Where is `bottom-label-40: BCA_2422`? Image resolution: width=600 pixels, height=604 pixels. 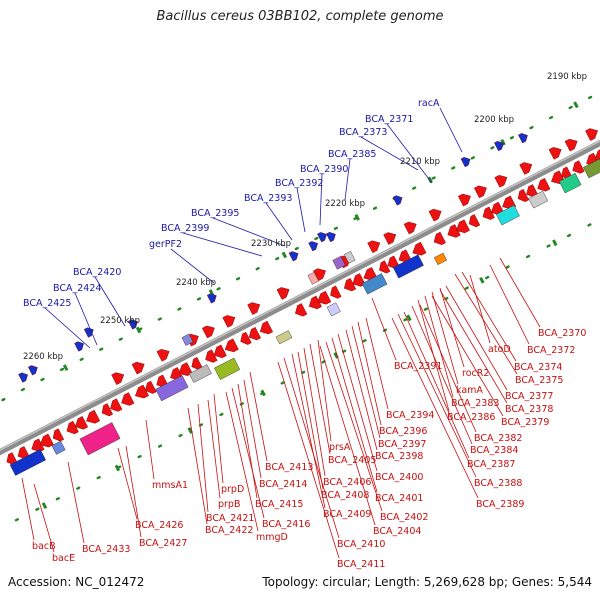 bottom-label-40: BCA_2422 is located at coordinates (229, 530).